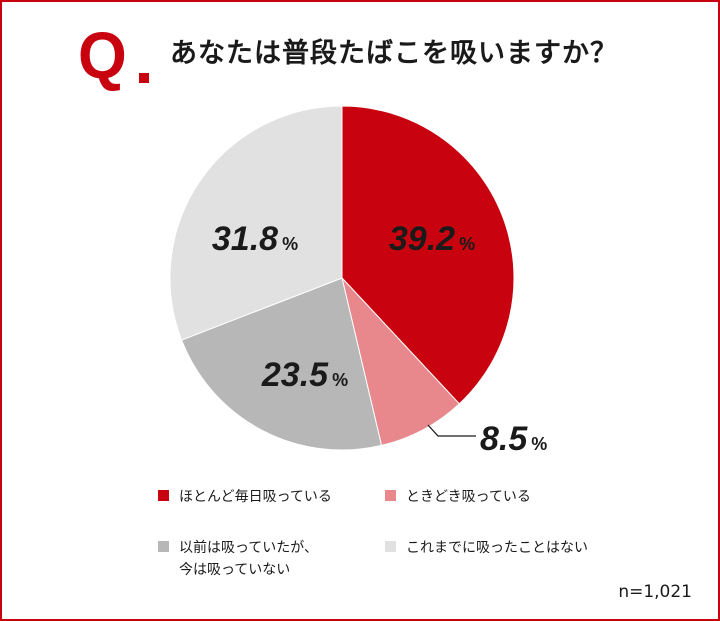 This screenshot has width=720, height=621. I want to click on legend-swatch-sometimes, so click(390, 495).